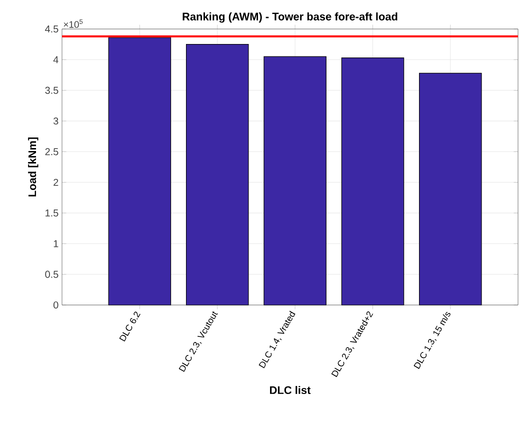 This screenshot has width=519, height=446. Describe the element at coordinates (51, 29) in the screenshot. I see `y-tick-label: 4.5` at that location.